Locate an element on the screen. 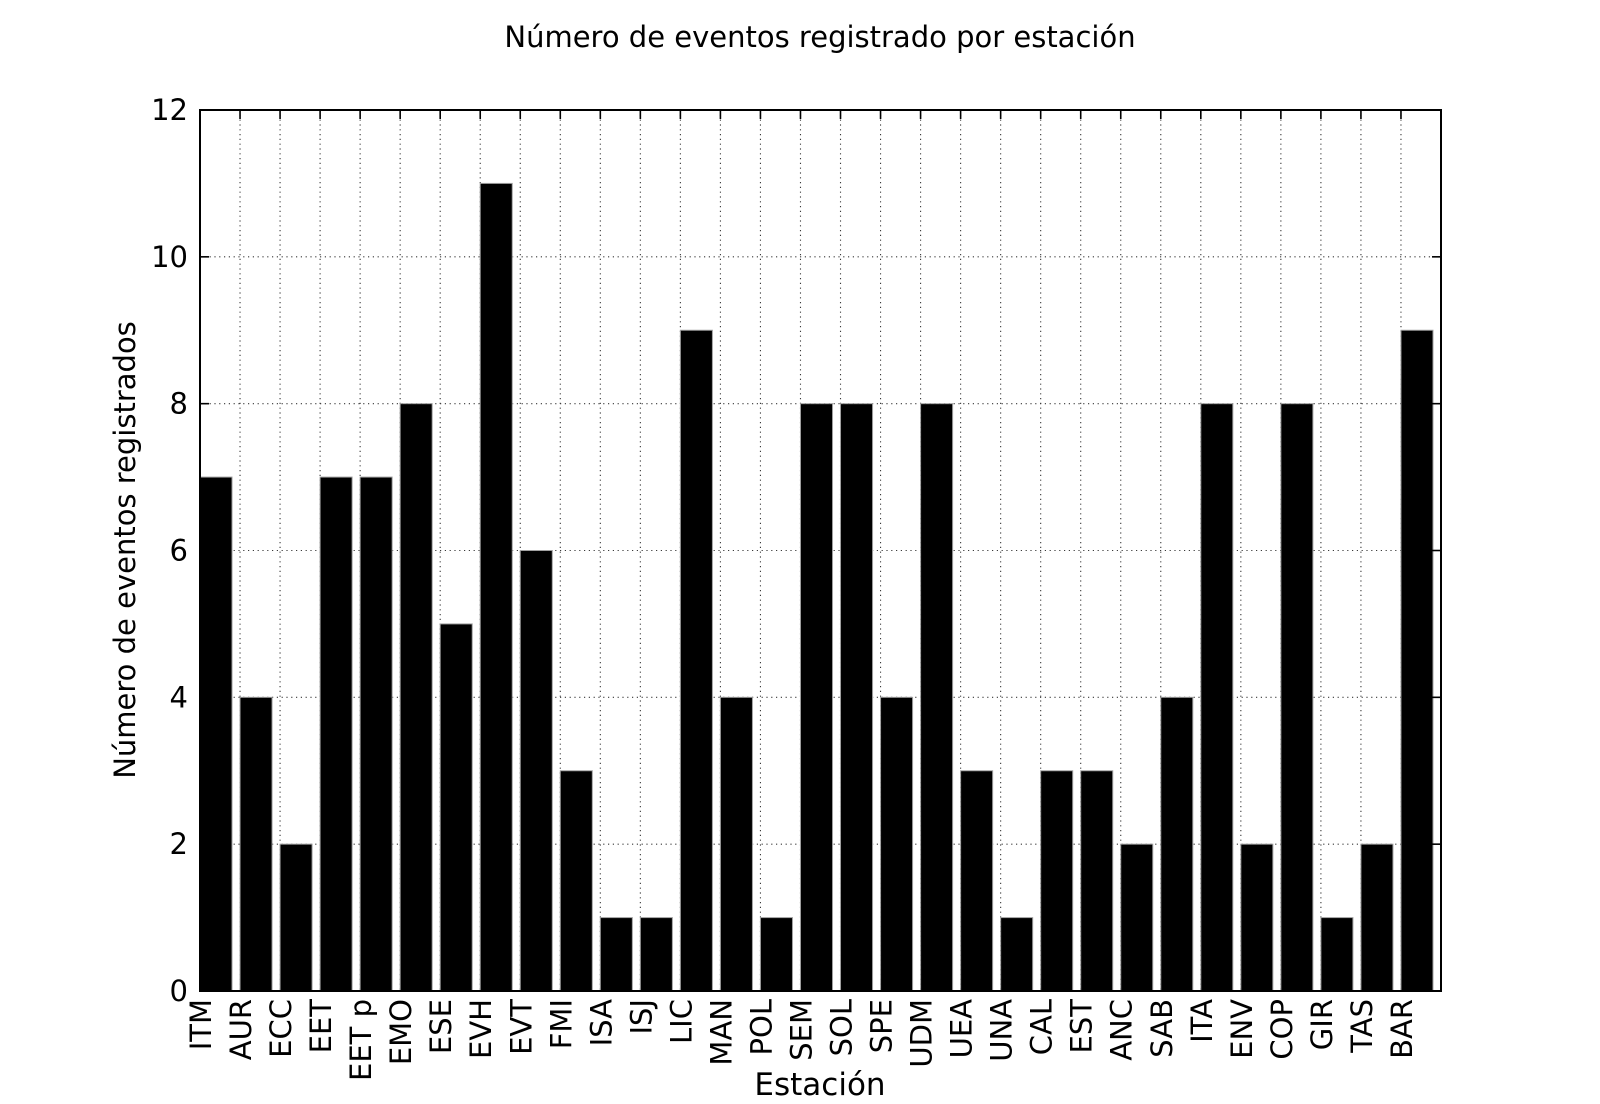  x-tick-label: ITA is located at coordinates (1202, 1021).